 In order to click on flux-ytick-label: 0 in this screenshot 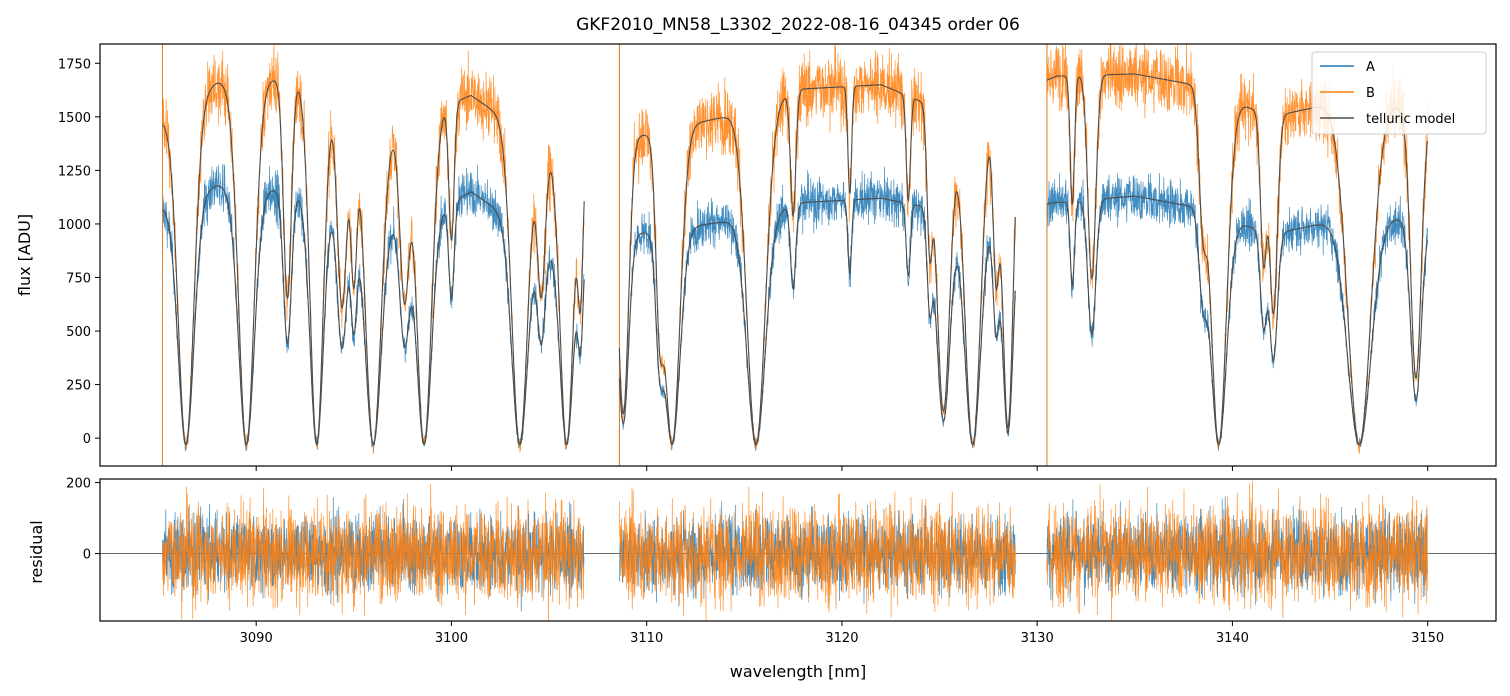, I will do `click(87, 439)`.